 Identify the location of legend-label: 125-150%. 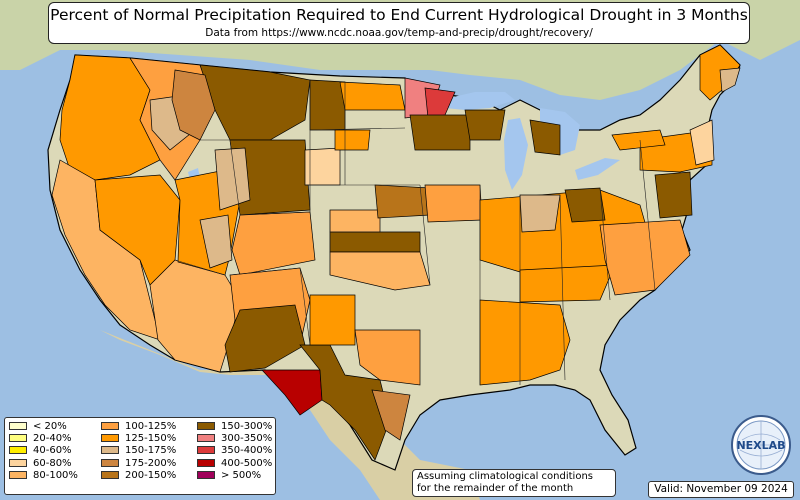
(151, 439).